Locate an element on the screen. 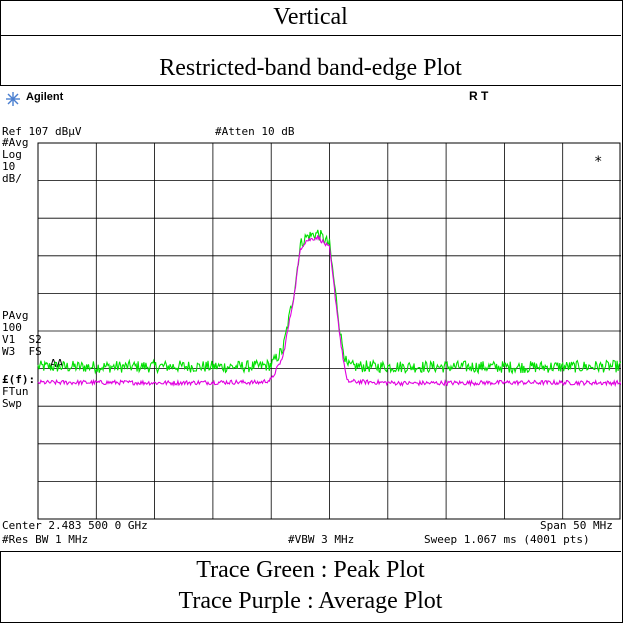 This screenshot has height=623, width=623. legend-peak: Trace Green : Peak Plot is located at coordinates (310, 570).